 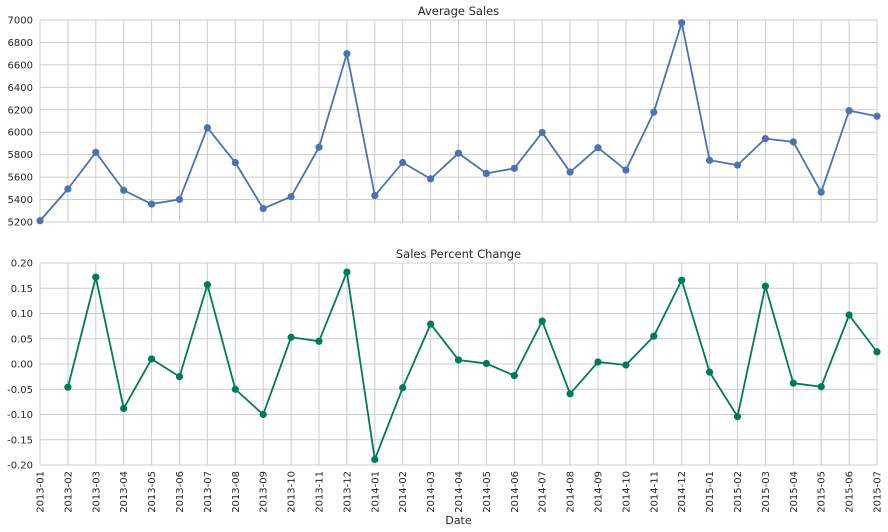 I want to click on chart-title: Average Sales, so click(x=459, y=11).